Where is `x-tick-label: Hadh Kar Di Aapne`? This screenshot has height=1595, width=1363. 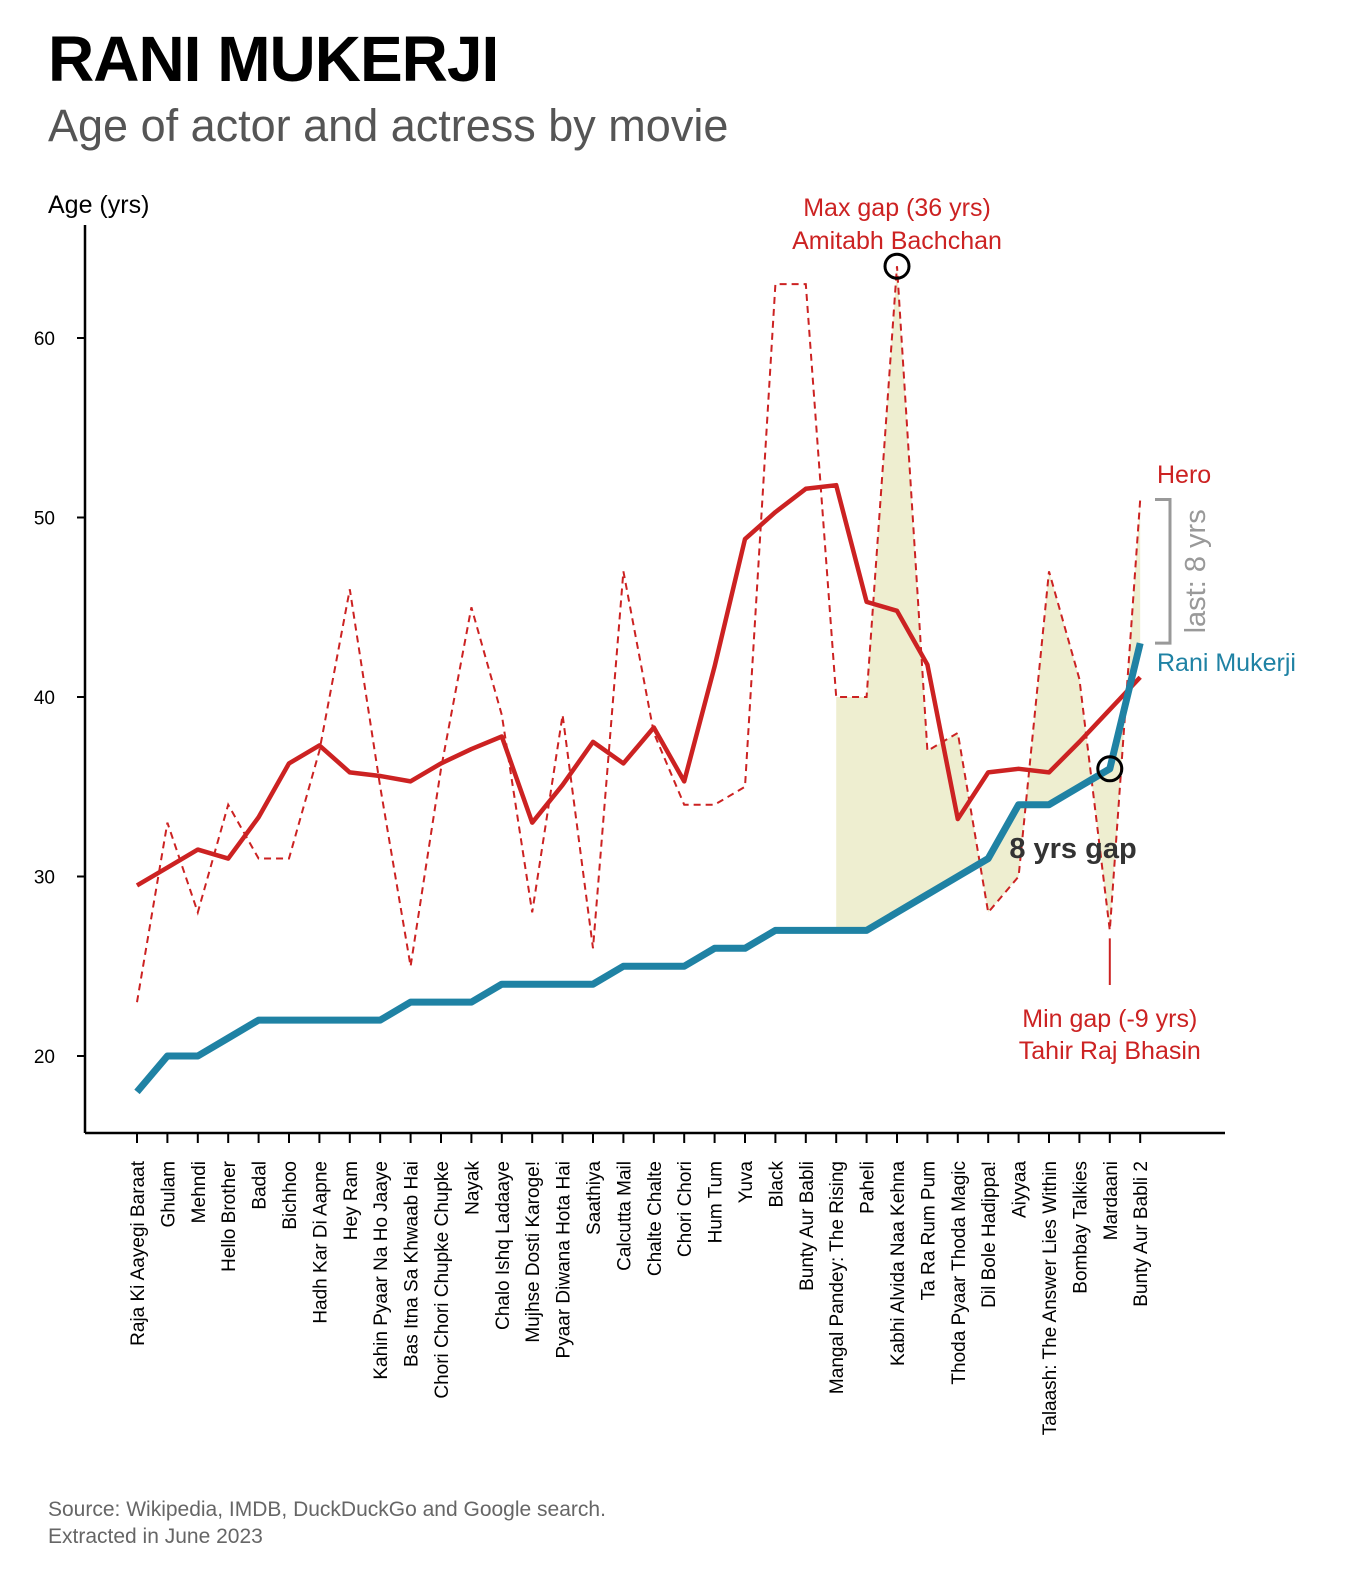
x-tick-label: Hadh Kar Di Aapne is located at coordinates (320, 1242).